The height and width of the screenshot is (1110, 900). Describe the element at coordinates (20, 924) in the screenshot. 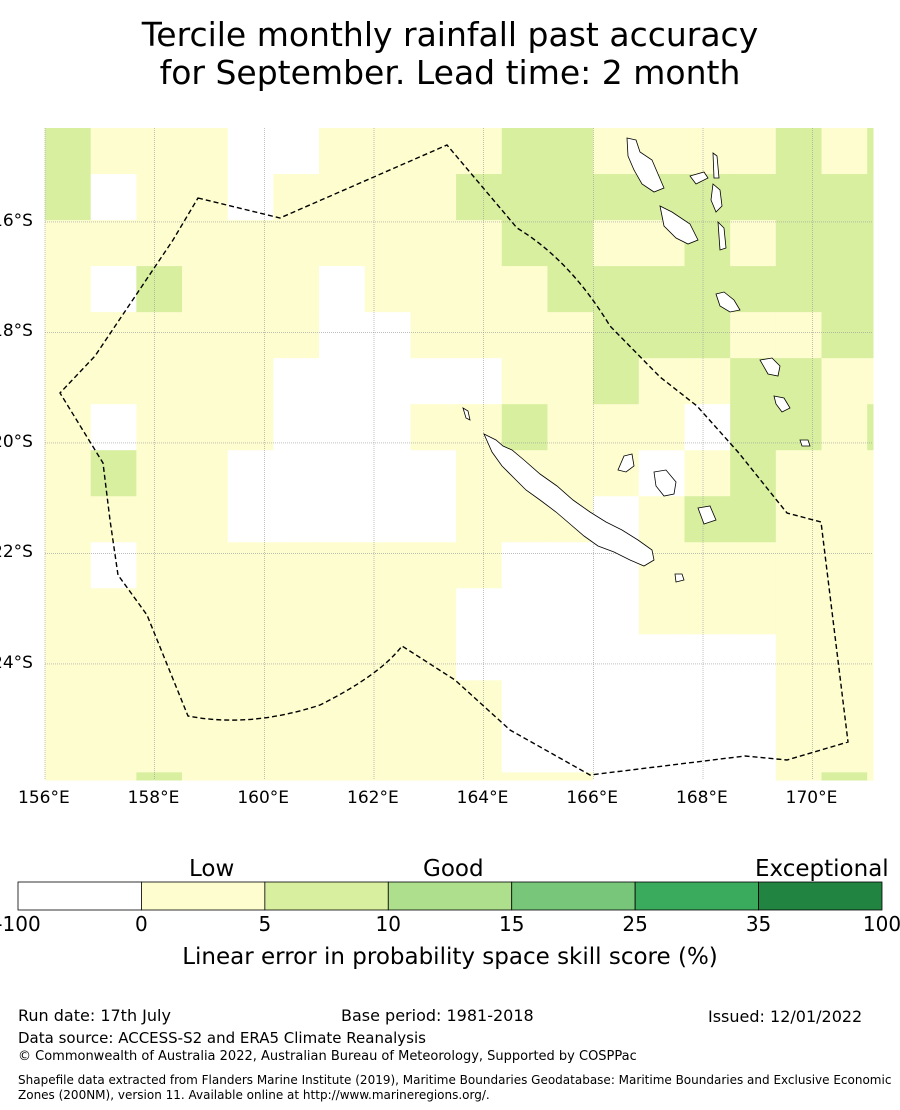

I see `colorbar-tick-label: -100` at that location.